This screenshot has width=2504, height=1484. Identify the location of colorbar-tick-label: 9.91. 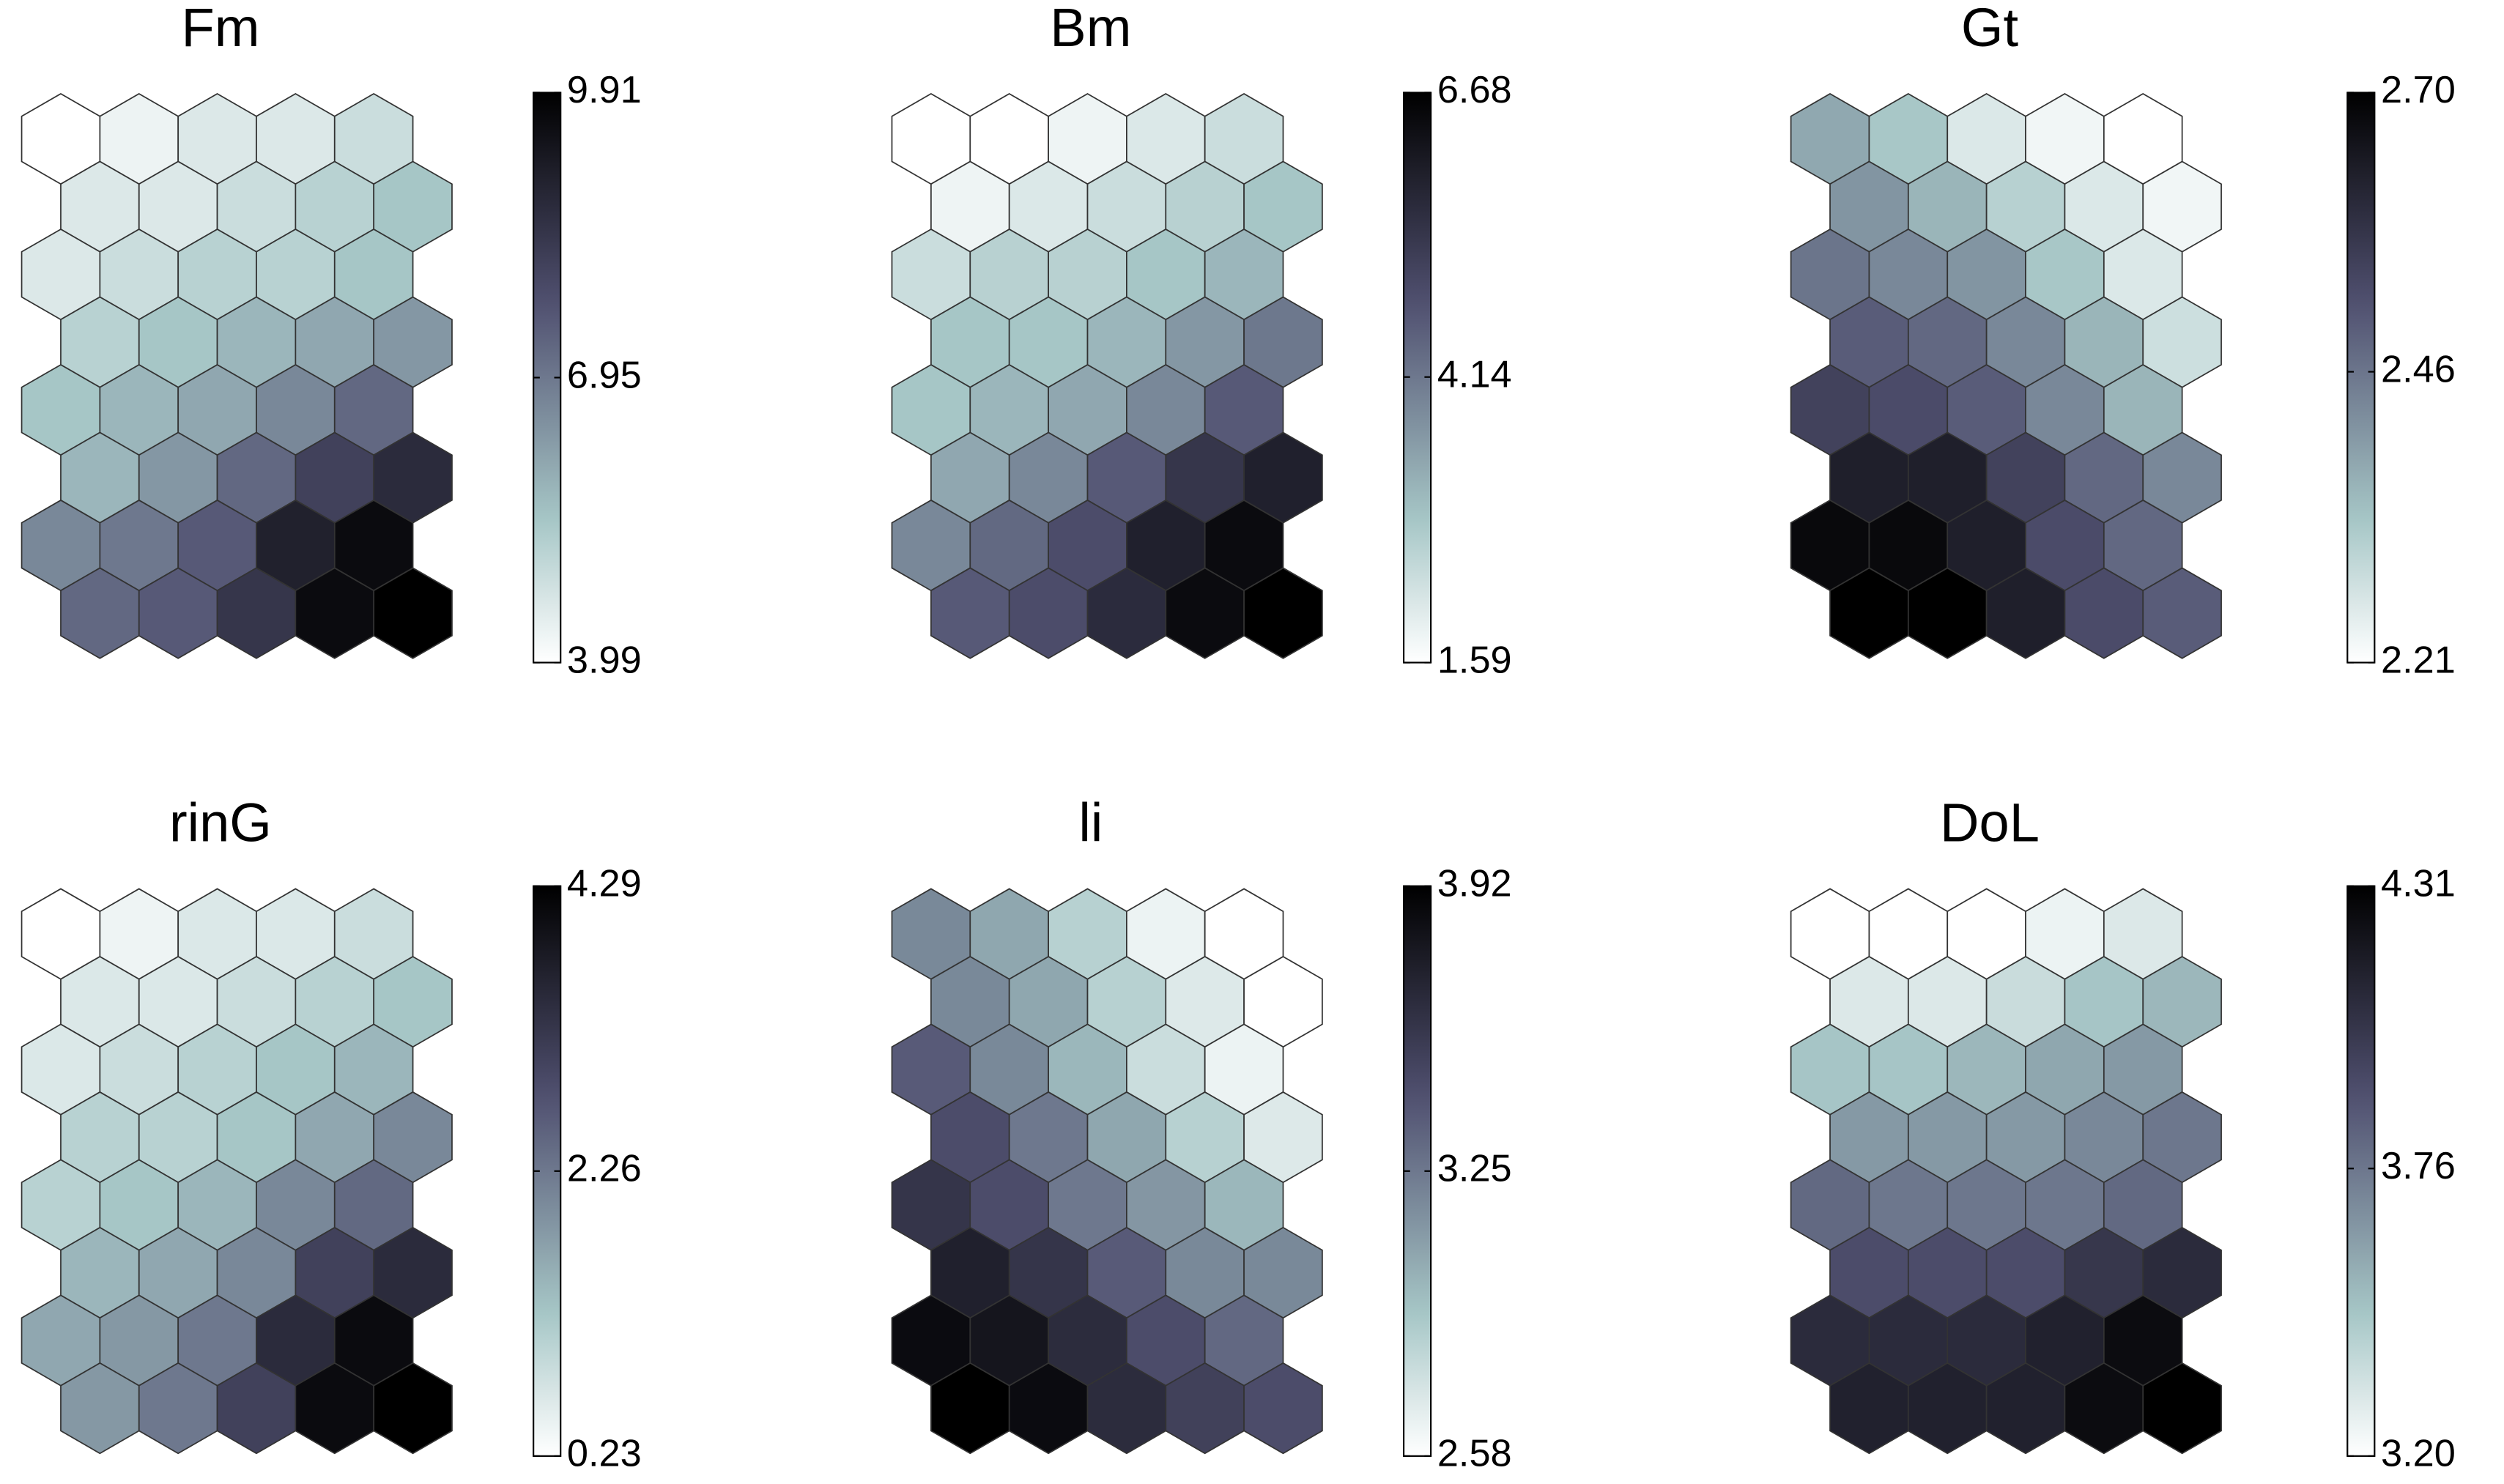
(604, 90).